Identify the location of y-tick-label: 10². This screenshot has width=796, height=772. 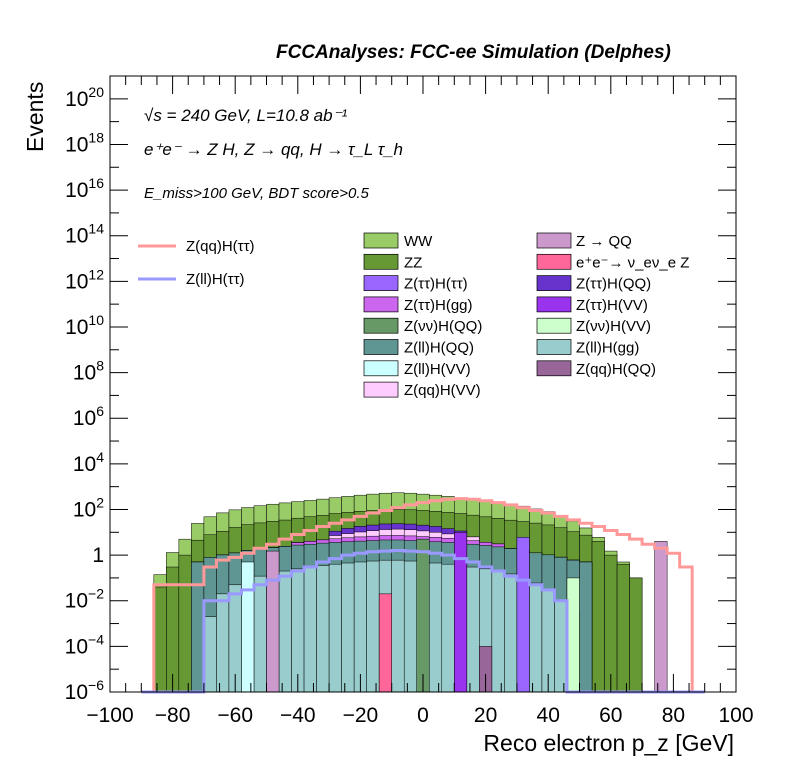
(88, 507).